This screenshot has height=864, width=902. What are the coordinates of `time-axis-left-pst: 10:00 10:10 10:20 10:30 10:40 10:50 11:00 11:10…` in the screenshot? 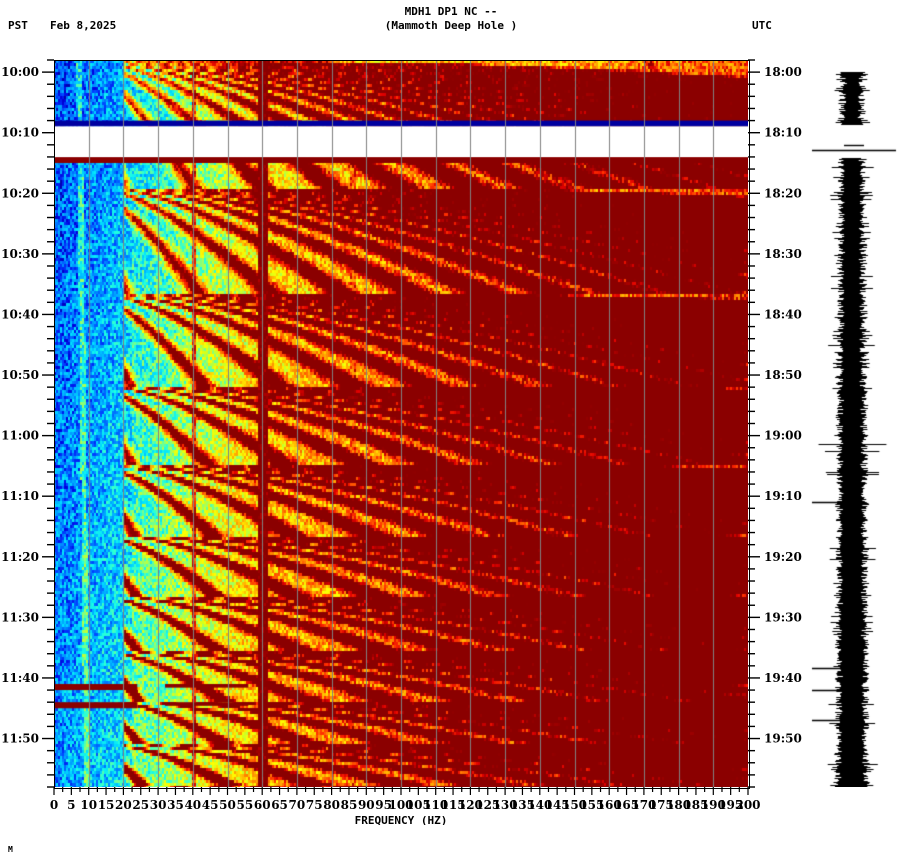 It's located at (27, 423).